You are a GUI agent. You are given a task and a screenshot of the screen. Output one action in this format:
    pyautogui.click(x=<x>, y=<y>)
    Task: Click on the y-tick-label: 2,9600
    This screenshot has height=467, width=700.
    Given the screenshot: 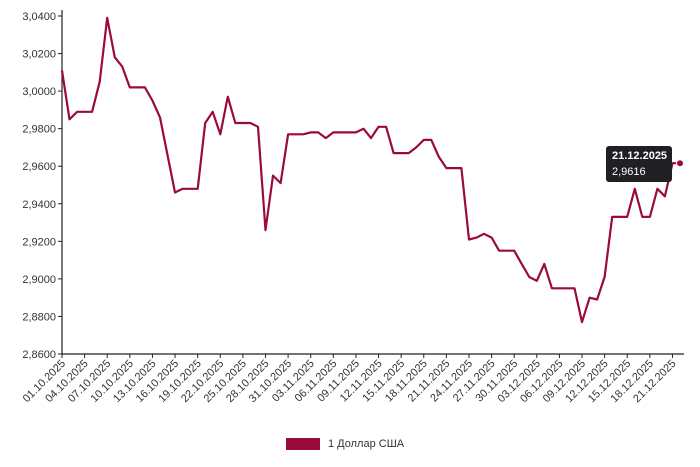 What is the action you would take?
    pyautogui.click(x=39, y=167)
    